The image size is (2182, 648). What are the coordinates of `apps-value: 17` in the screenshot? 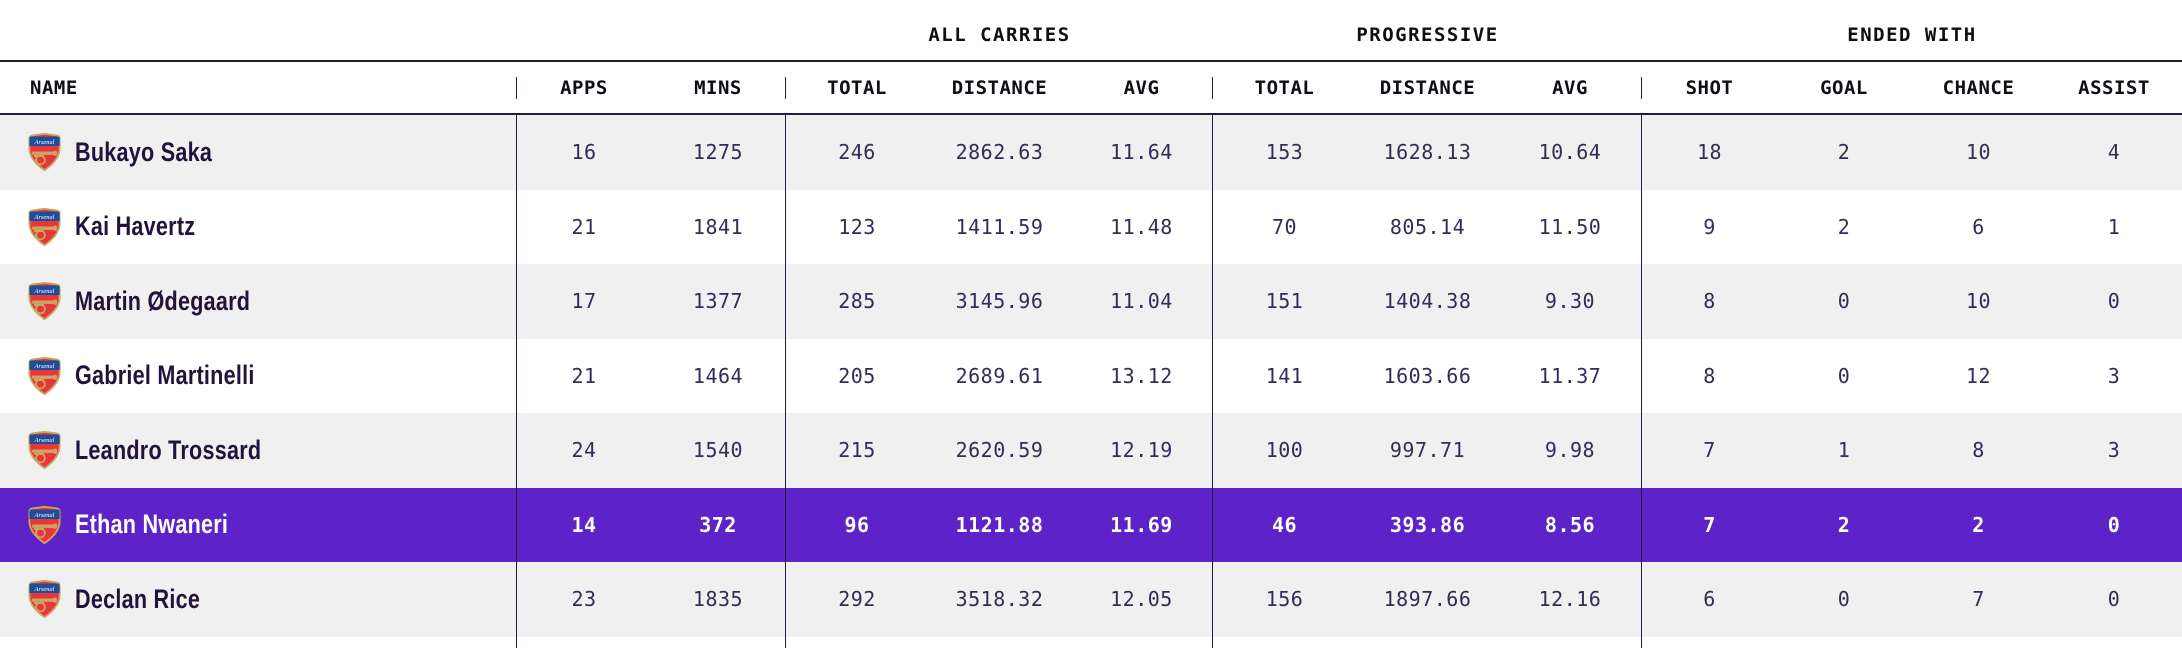 It's located at (584, 301).